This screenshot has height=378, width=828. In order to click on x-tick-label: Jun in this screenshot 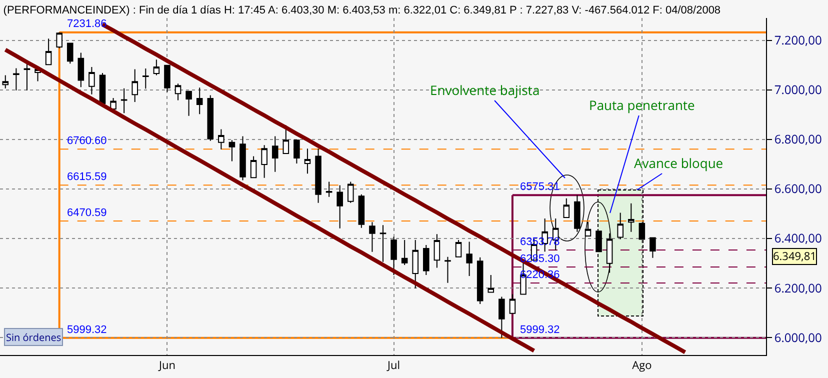, I will do `click(167, 366)`.